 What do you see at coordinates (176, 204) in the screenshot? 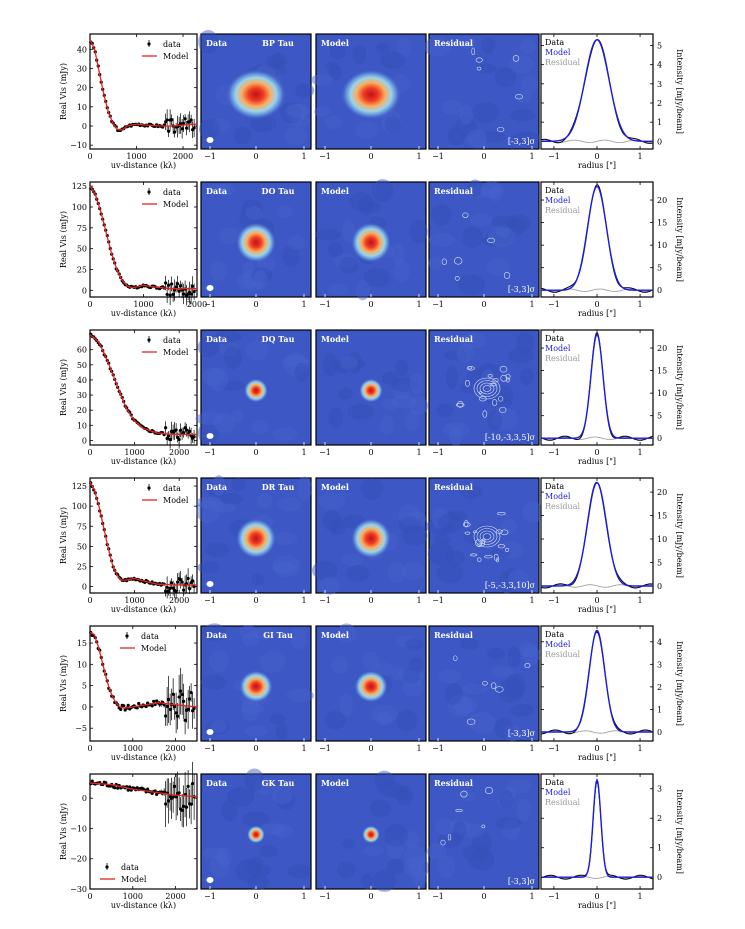
I see `legend-model-label: Model` at bounding box center [176, 204].